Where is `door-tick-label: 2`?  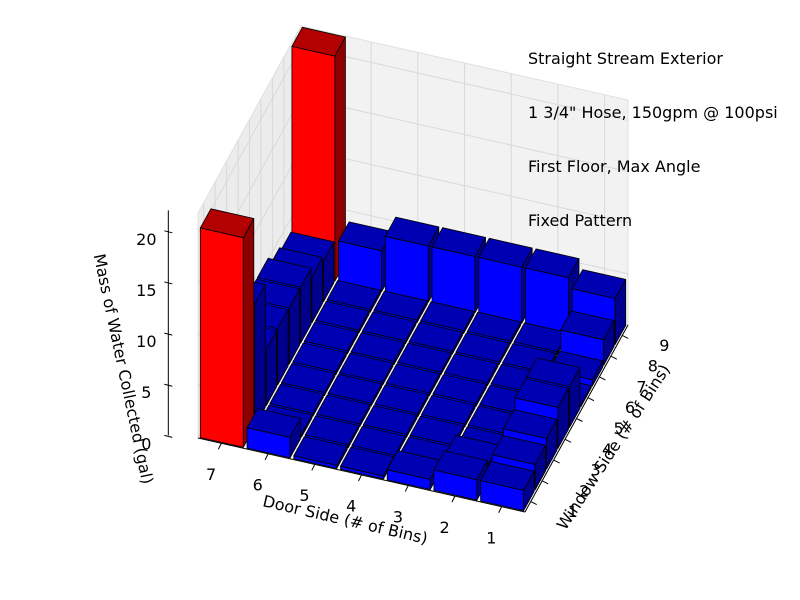 door-tick-label: 2 is located at coordinates (445, 527).